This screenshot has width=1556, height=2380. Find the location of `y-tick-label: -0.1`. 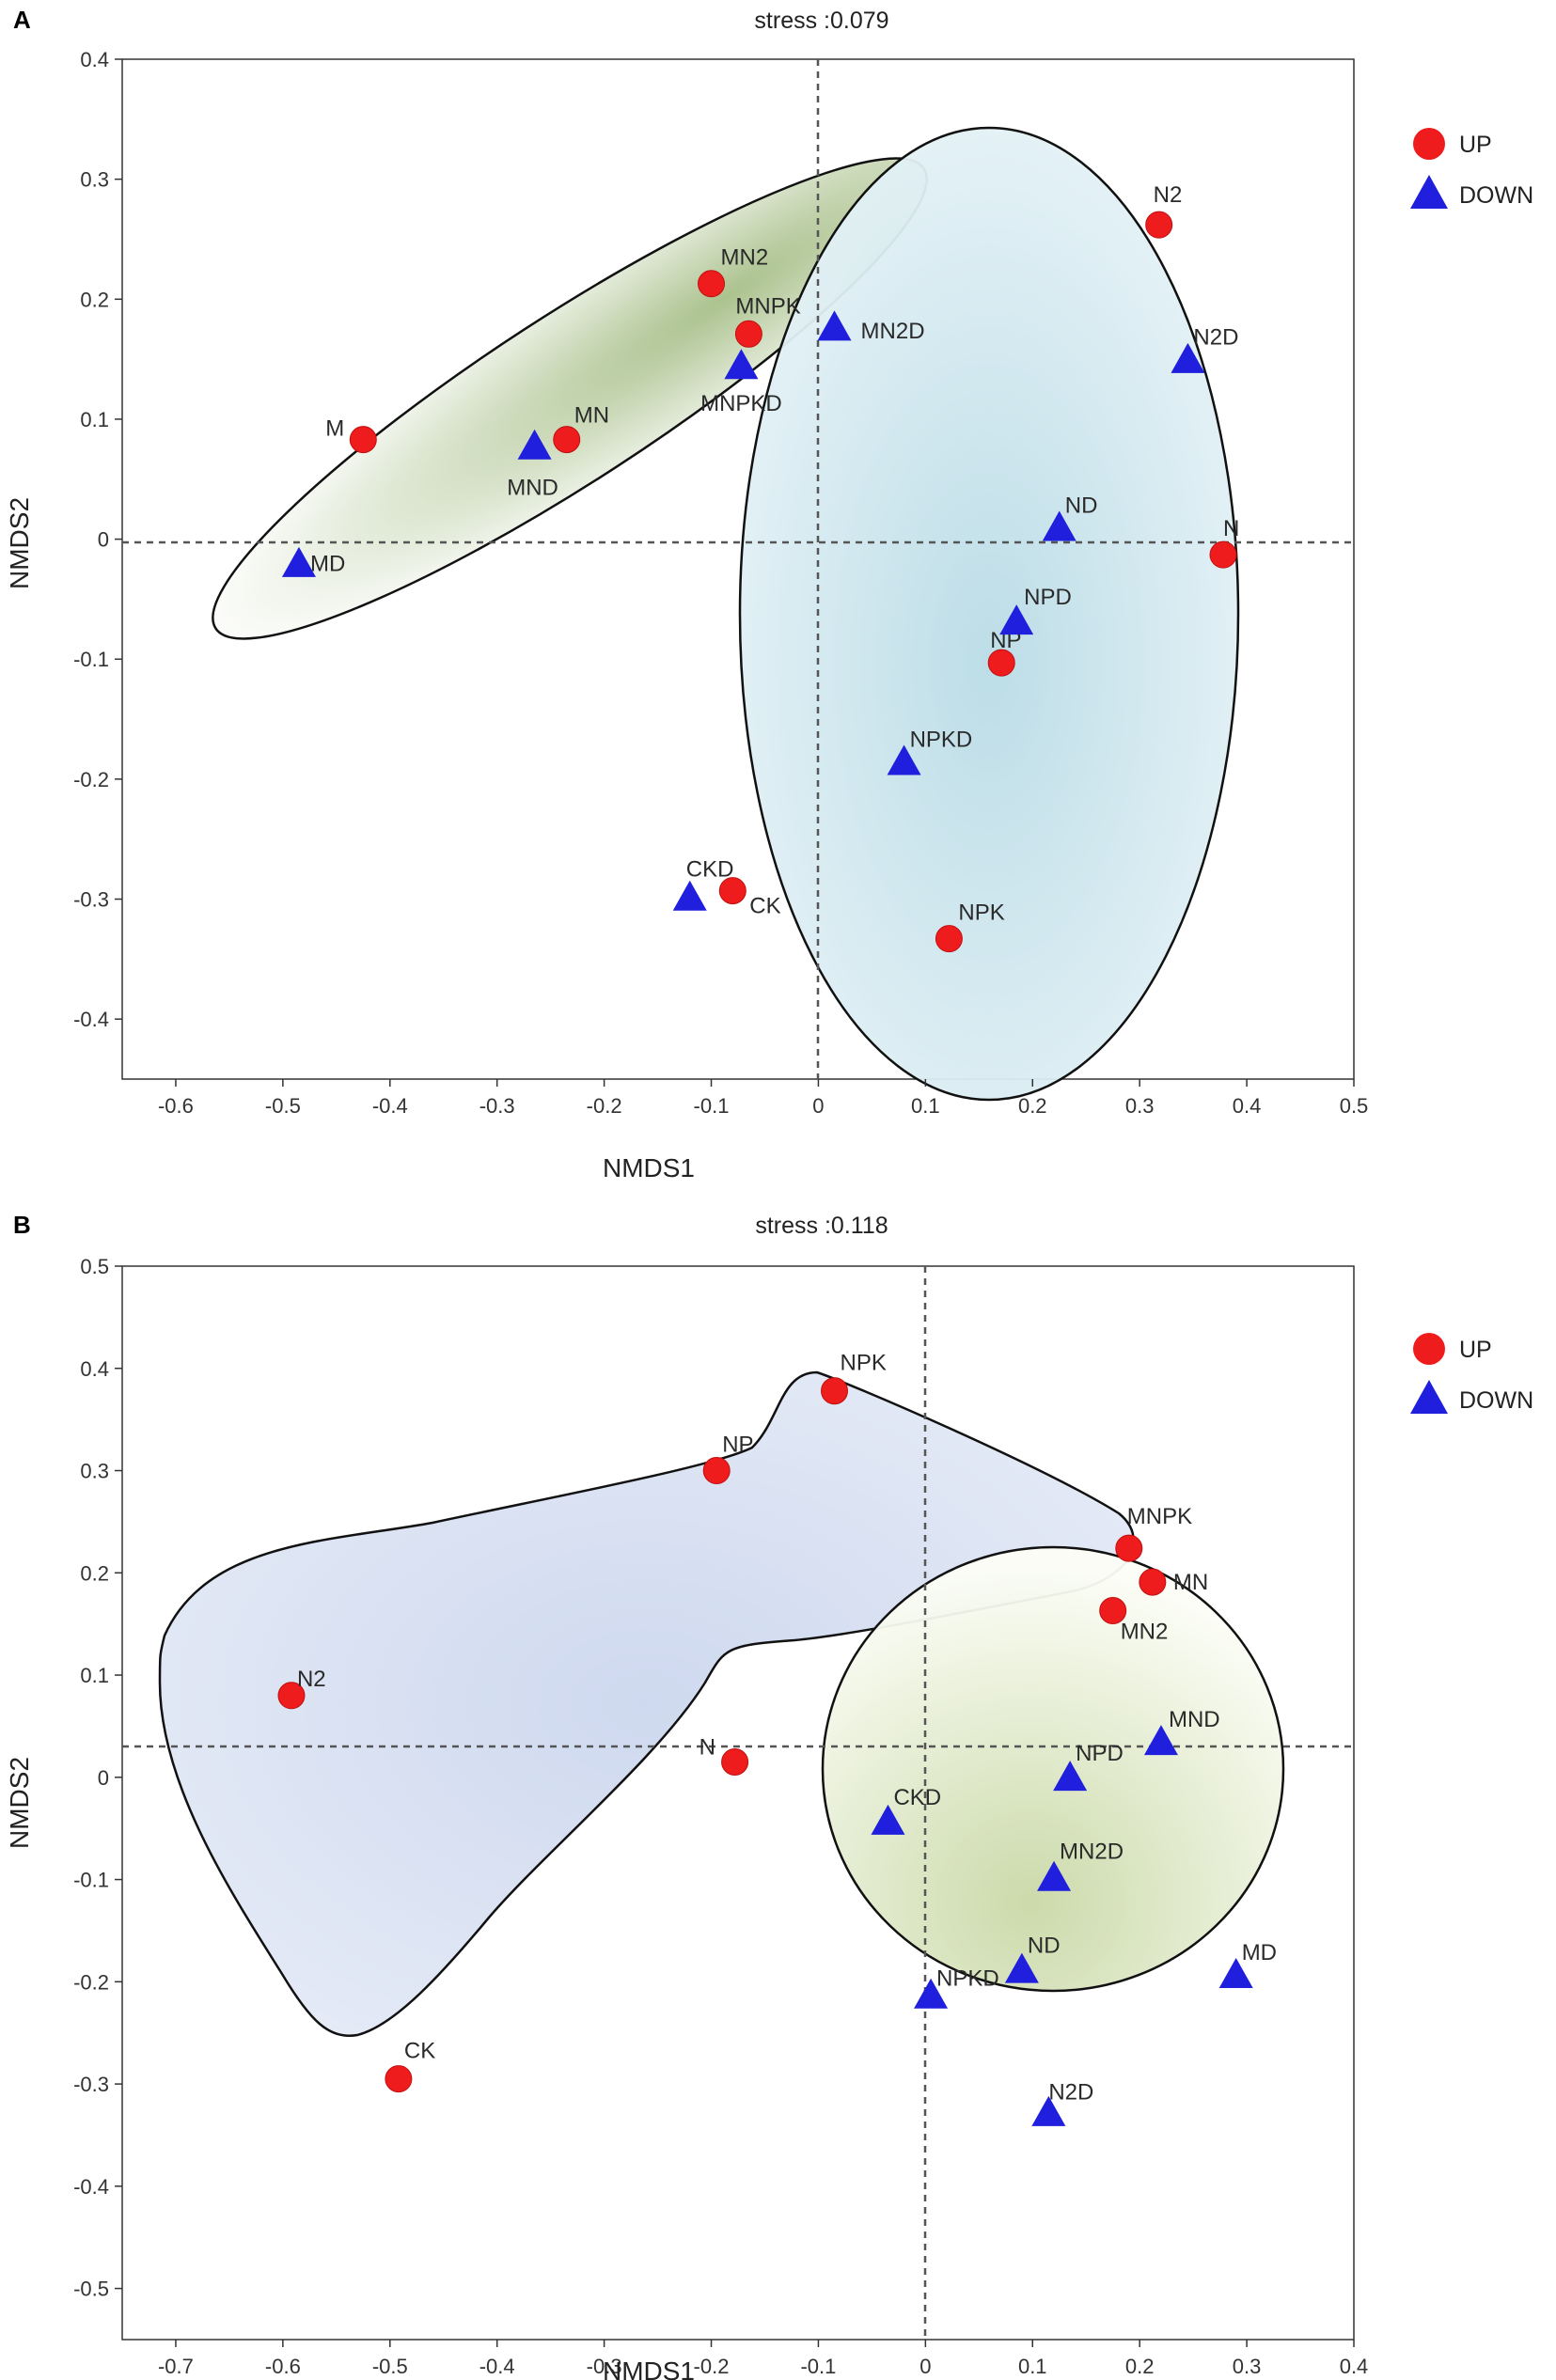

y-tick-label: -0.1 is located at coordinates (91, 1880).